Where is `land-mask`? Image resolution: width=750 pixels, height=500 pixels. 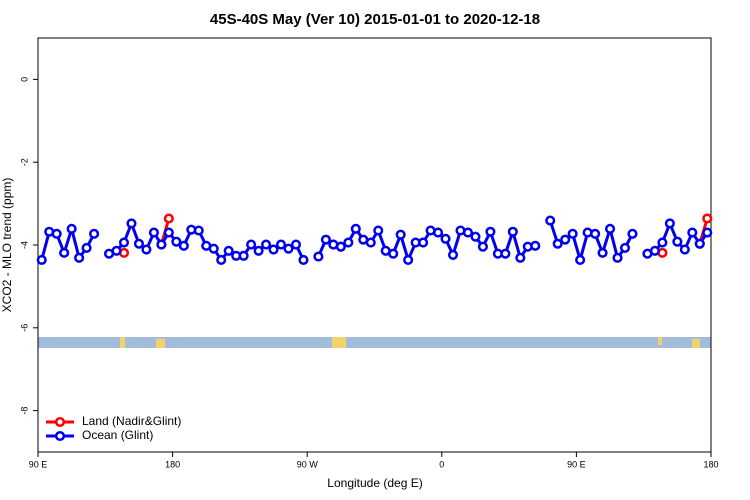
land-mask is located at coordinates (374, 342).